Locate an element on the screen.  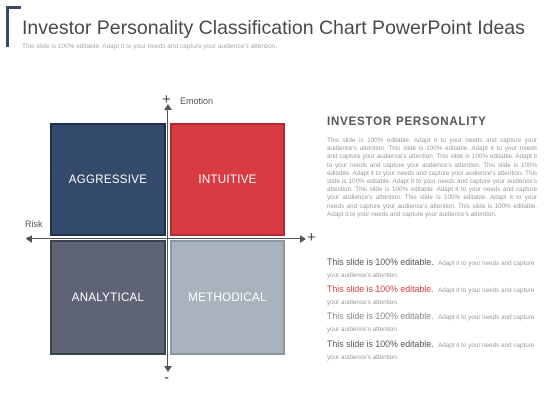
quadrant-aggressive-label: AGGRESSIVE is located at coordinates (108, 179).